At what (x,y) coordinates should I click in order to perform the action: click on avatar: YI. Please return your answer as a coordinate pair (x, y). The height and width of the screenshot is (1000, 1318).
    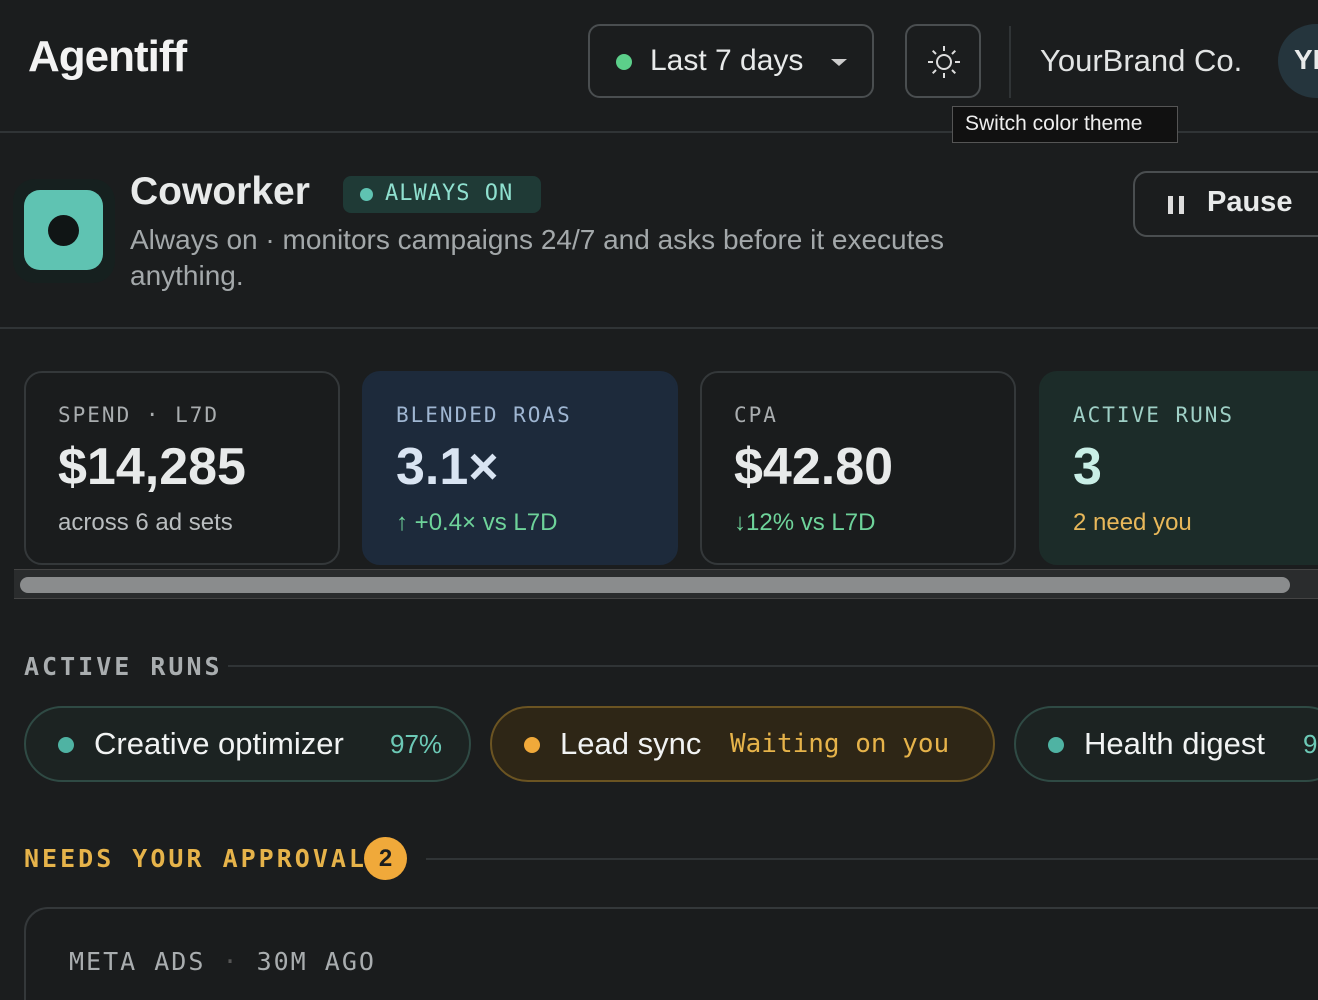
    Looking at the image, I should click on (1298, 61).